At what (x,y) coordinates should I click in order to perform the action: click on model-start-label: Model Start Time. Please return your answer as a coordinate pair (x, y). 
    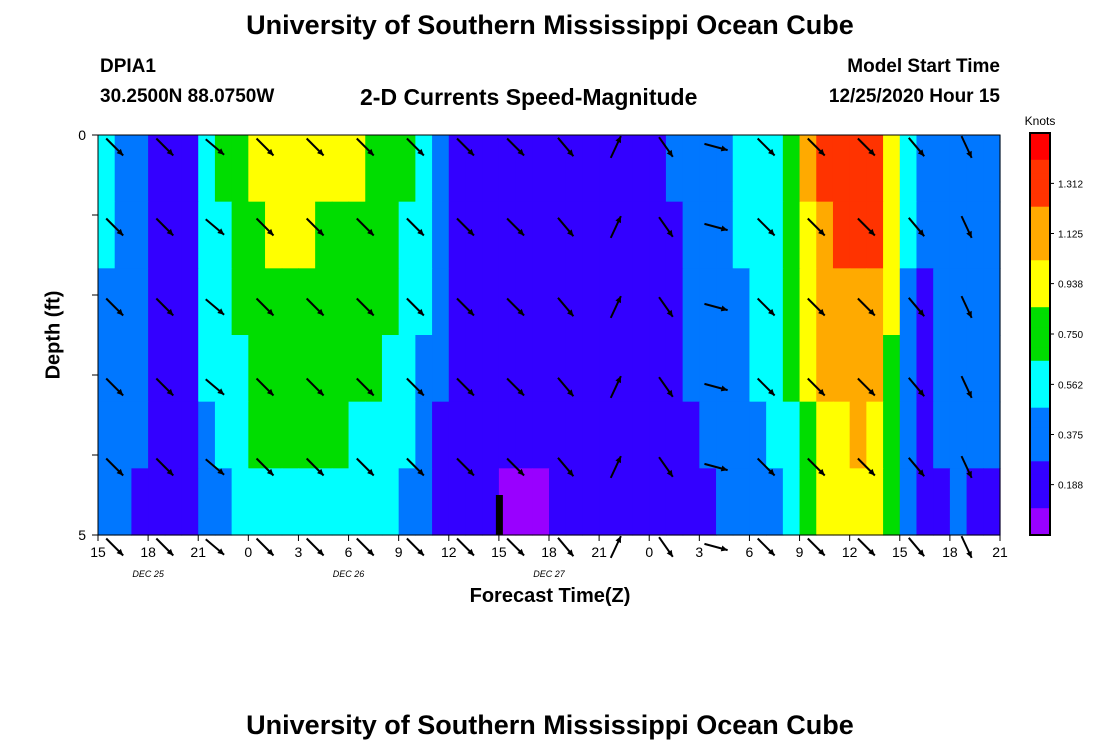
    Looking at the image, I should click on (923, 66).